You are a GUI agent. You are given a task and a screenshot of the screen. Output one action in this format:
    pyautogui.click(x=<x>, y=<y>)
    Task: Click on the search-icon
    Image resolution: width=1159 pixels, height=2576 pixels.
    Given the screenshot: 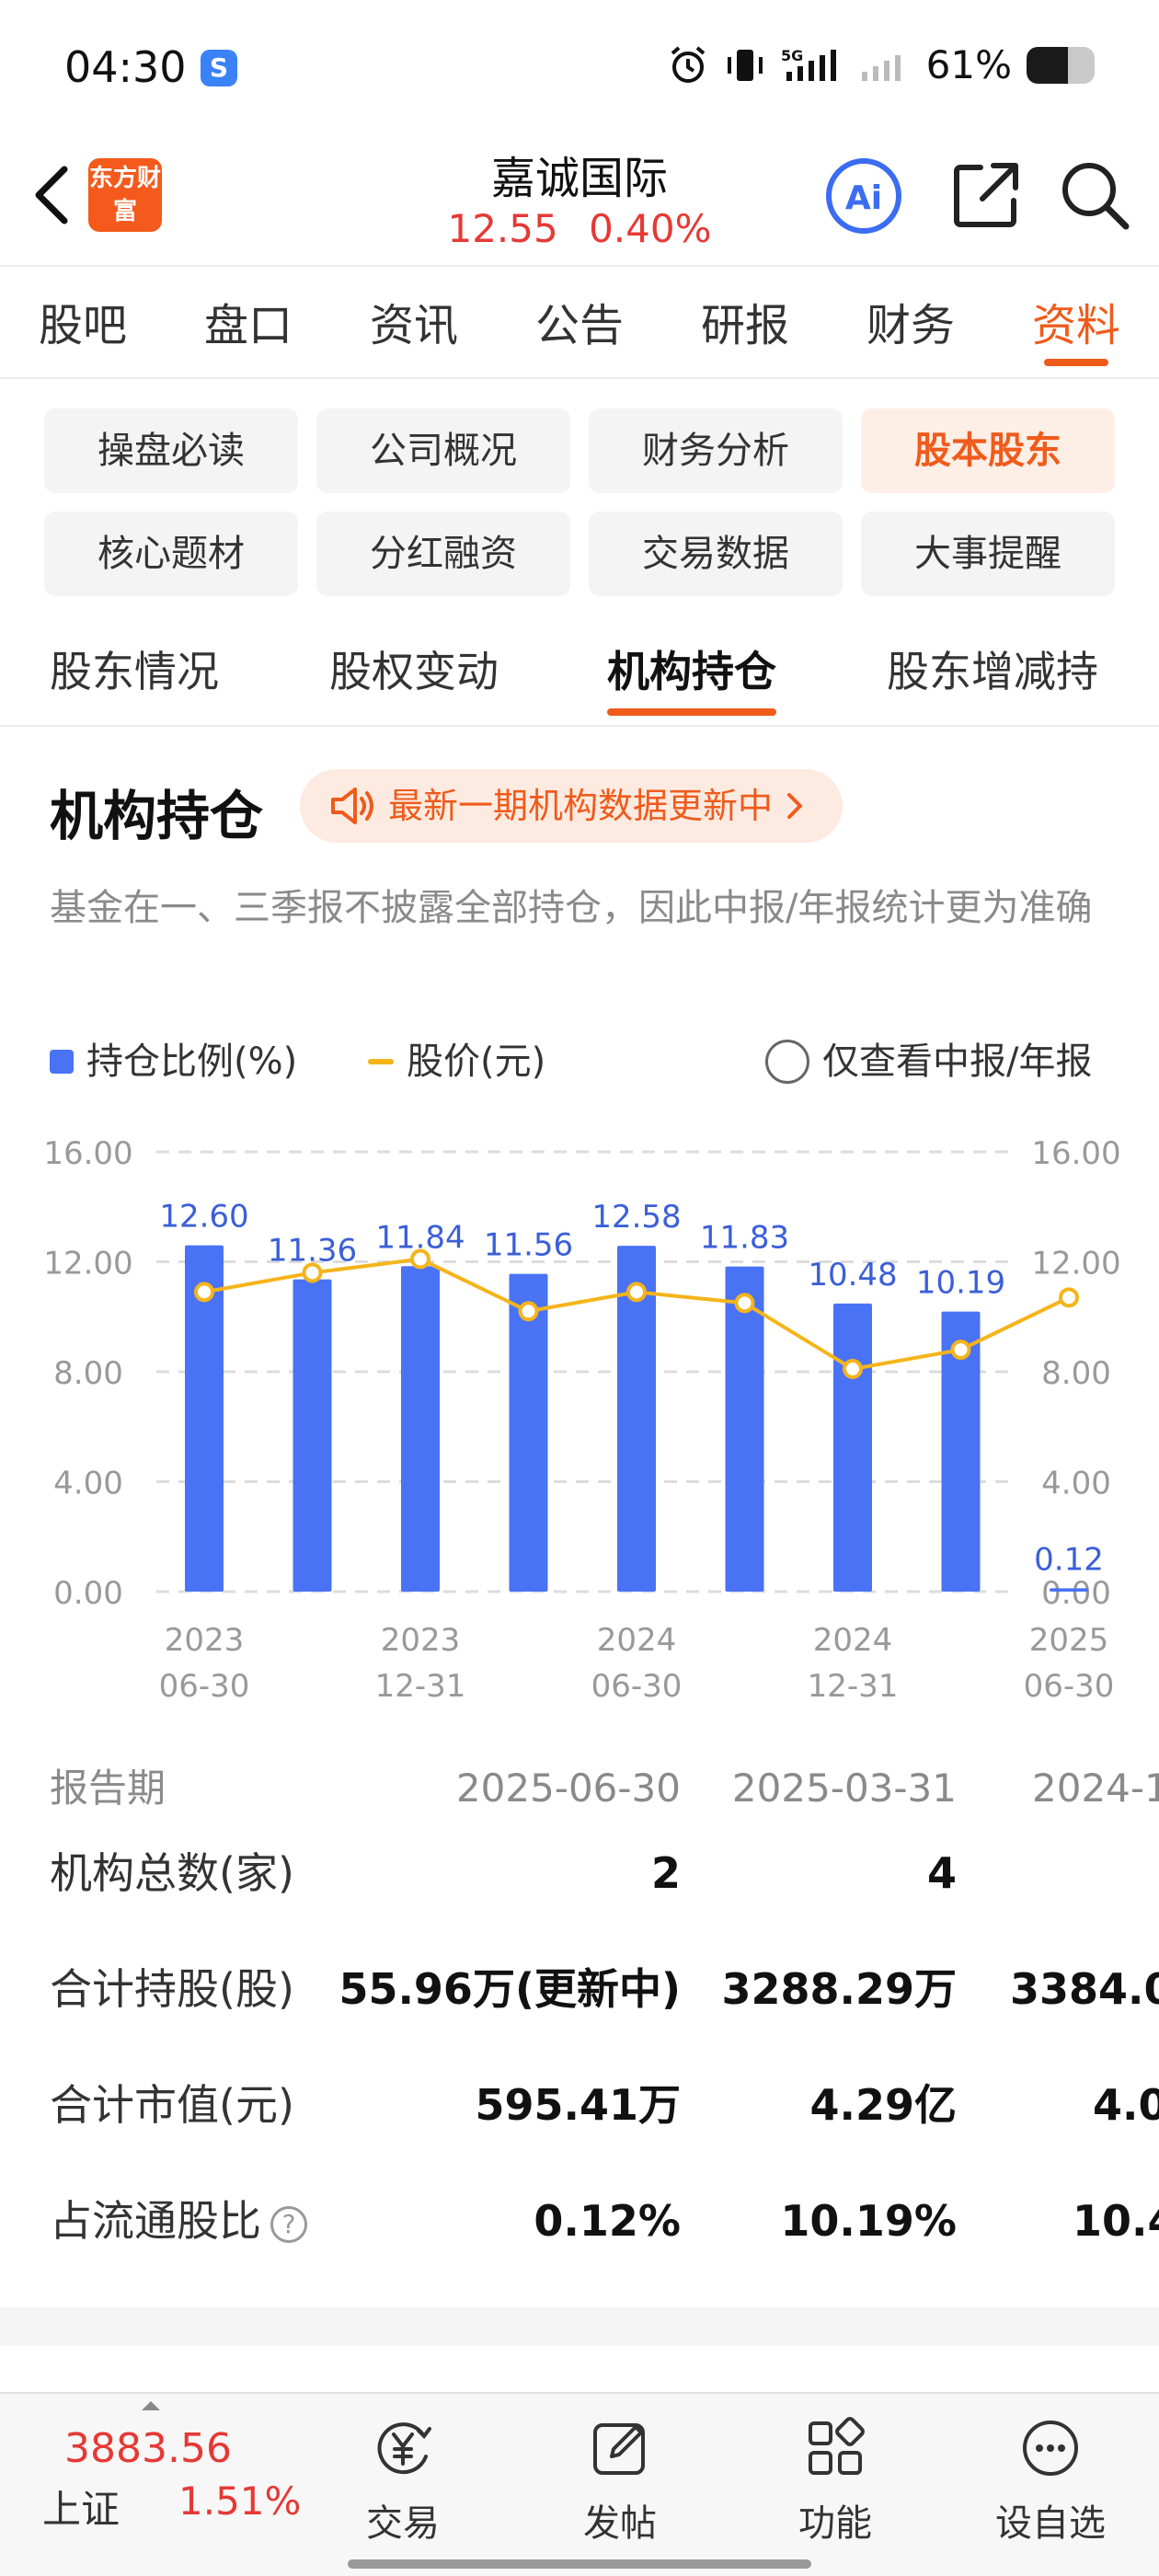 What is the action you would take?
    pyautogui.click(x=1094, y=195)
    